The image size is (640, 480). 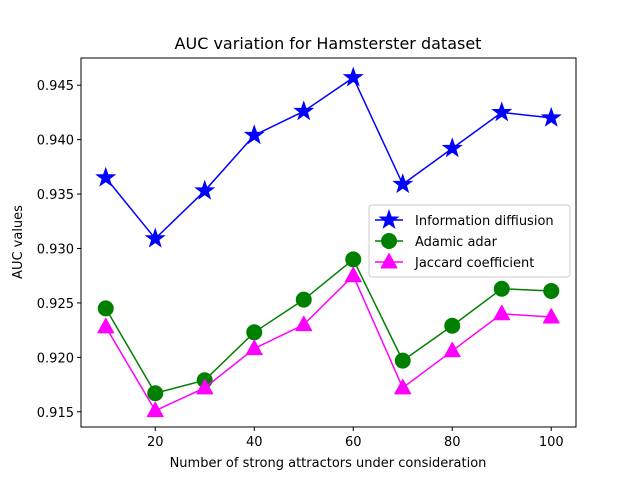 I want to click on legend-box, so click(x=469, y=241).